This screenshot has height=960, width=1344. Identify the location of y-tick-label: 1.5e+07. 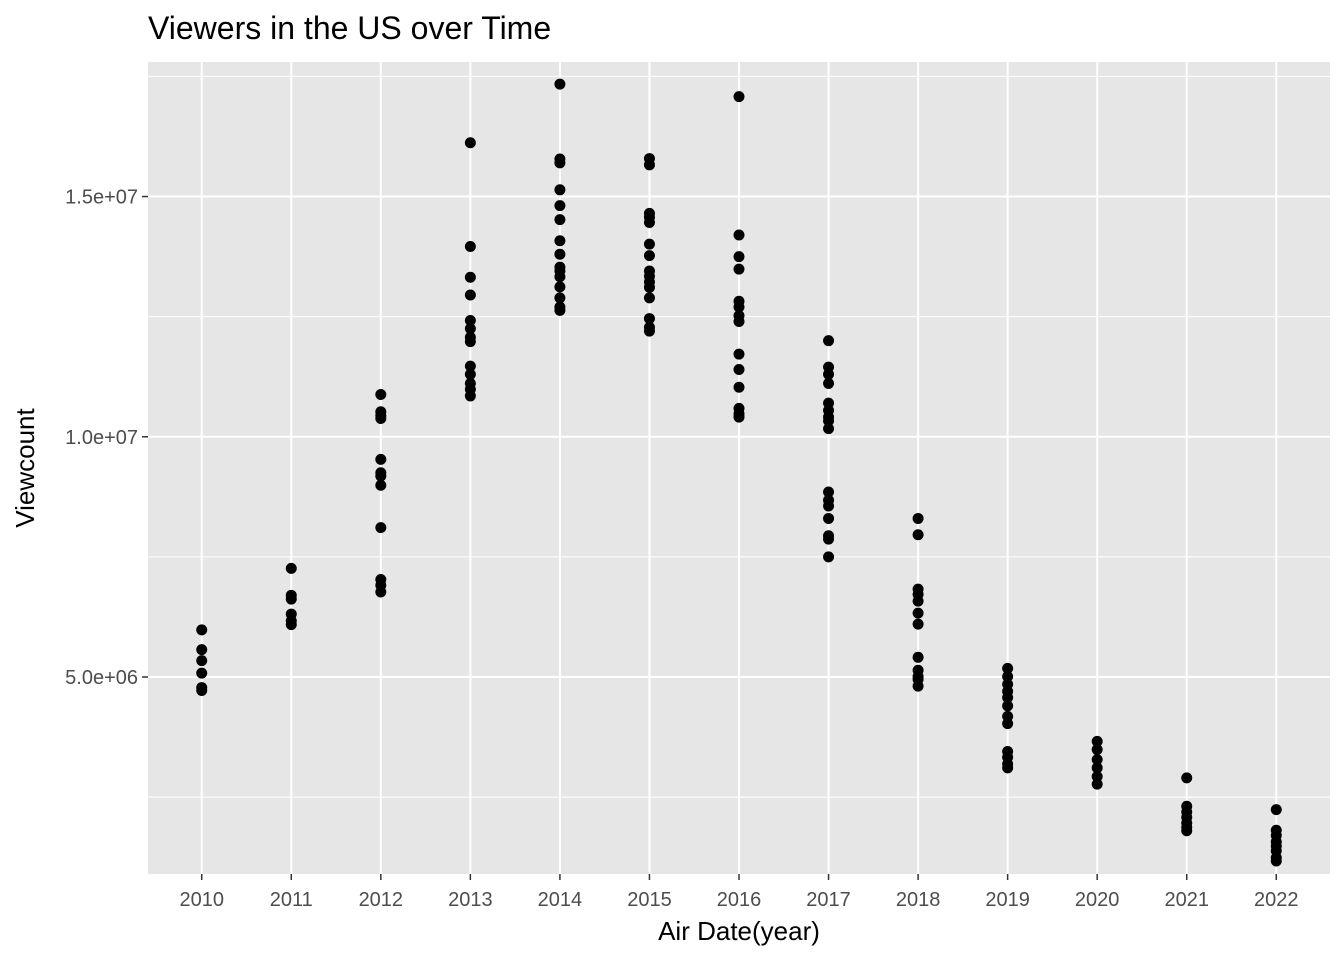
(101, 198).